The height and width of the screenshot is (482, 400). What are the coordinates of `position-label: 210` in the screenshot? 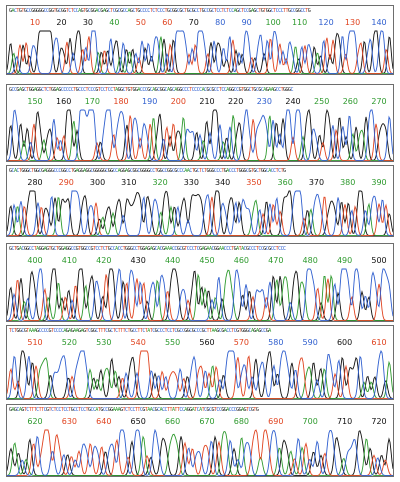 It's located at (207, 101).